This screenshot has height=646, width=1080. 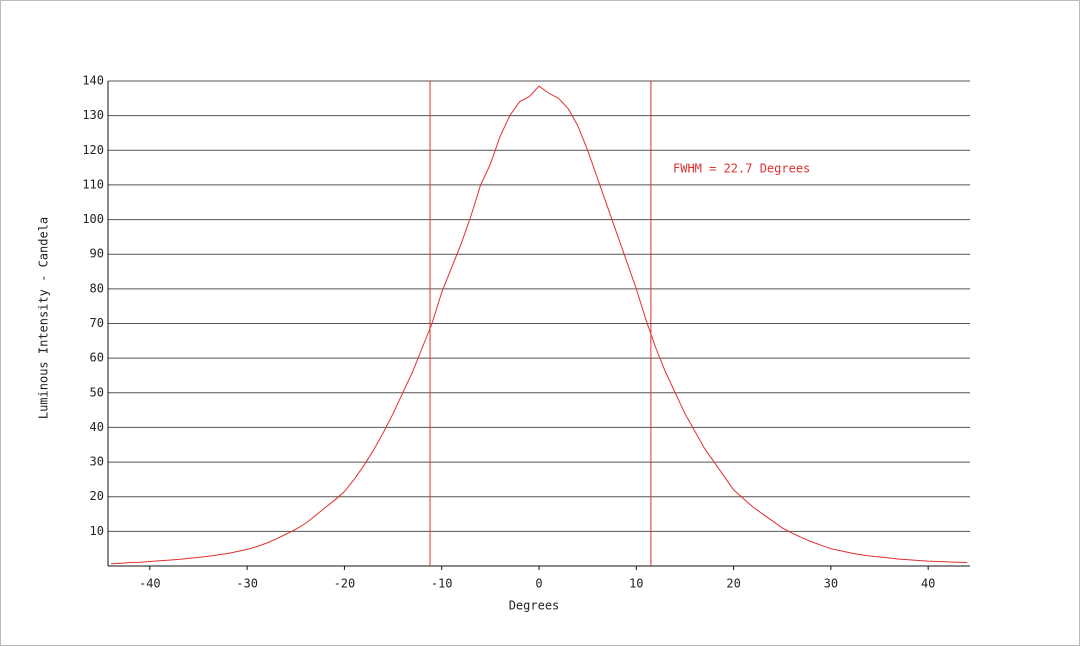 I want to click on y-tick-label: 100, so click(x=93, y=219).